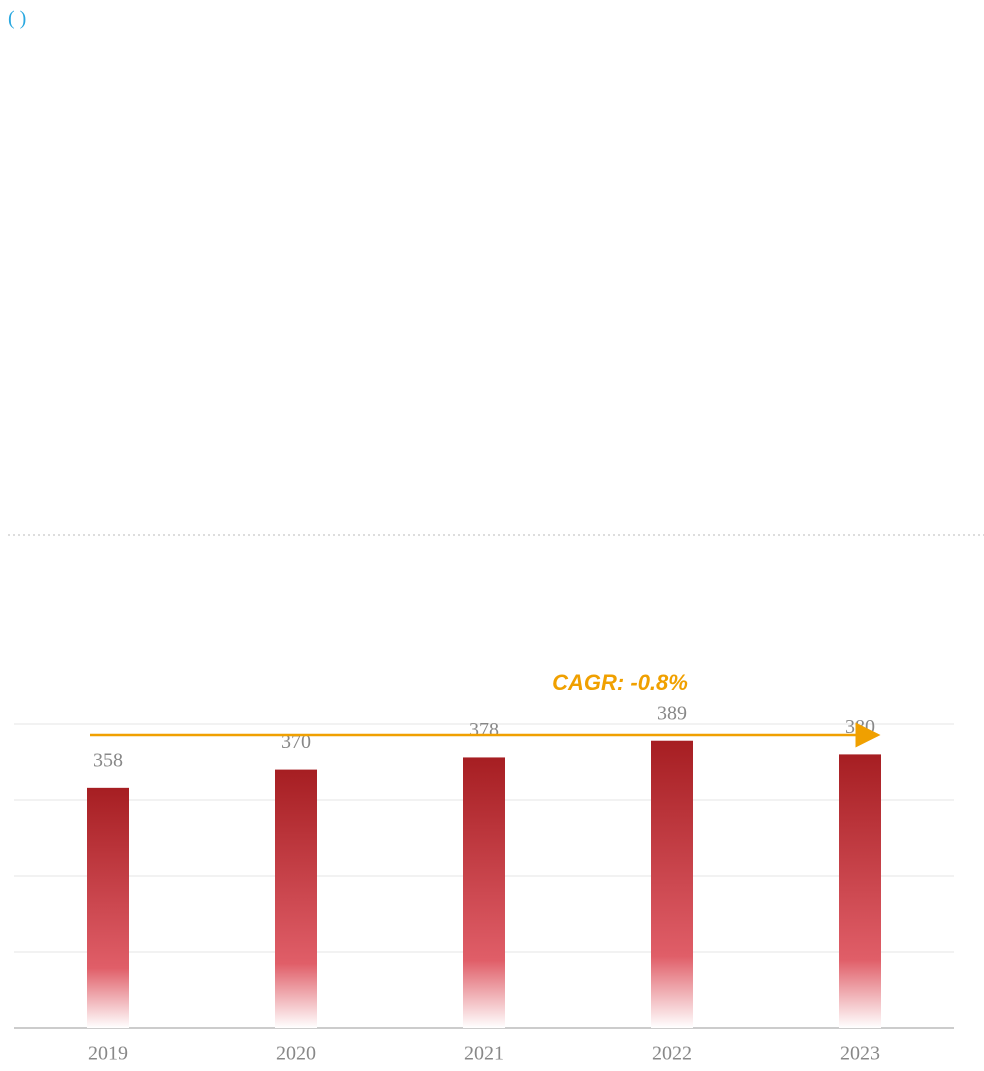 This screenshot has height=1071, width=984. What do you see at coordinates (296, 1054) in the screenshot?
I see `x-tick-label: 2020` at bounding box center [296, 1054].